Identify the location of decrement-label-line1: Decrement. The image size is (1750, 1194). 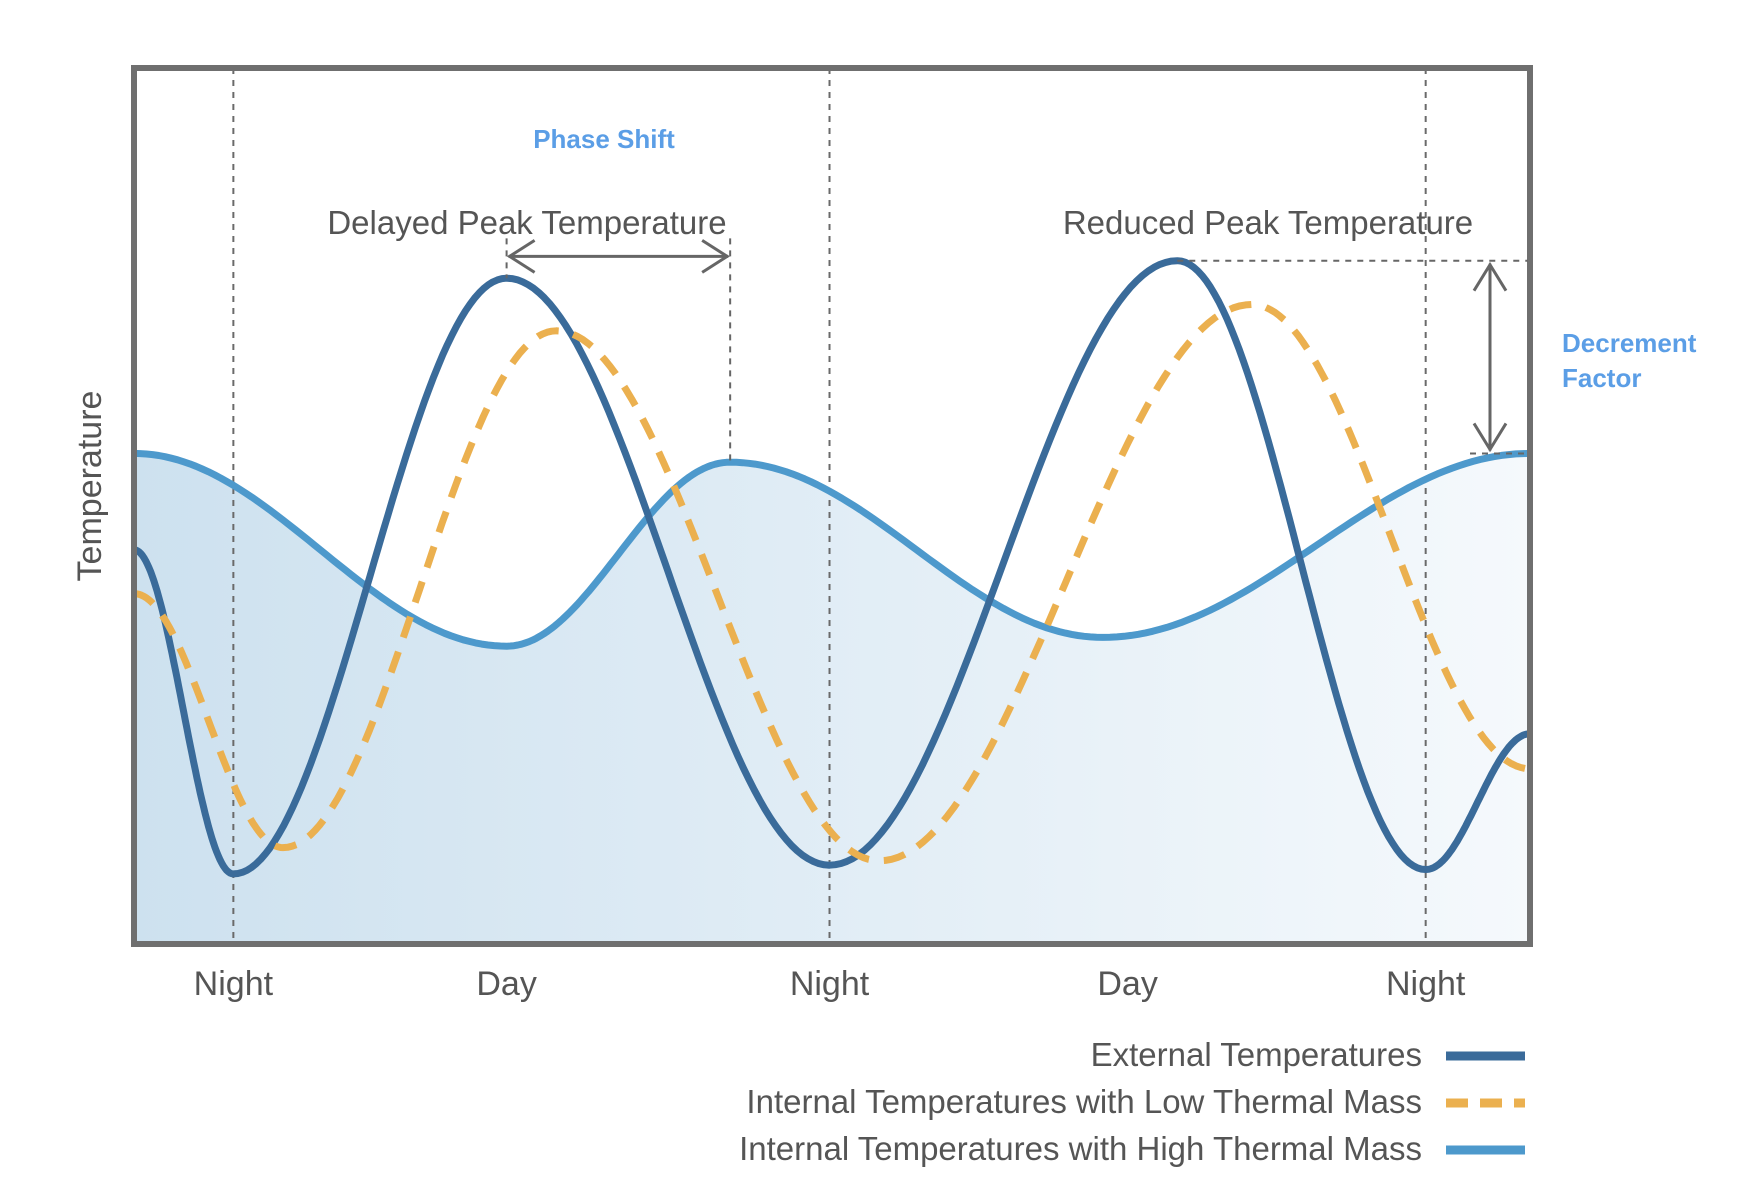
(1629, 343).